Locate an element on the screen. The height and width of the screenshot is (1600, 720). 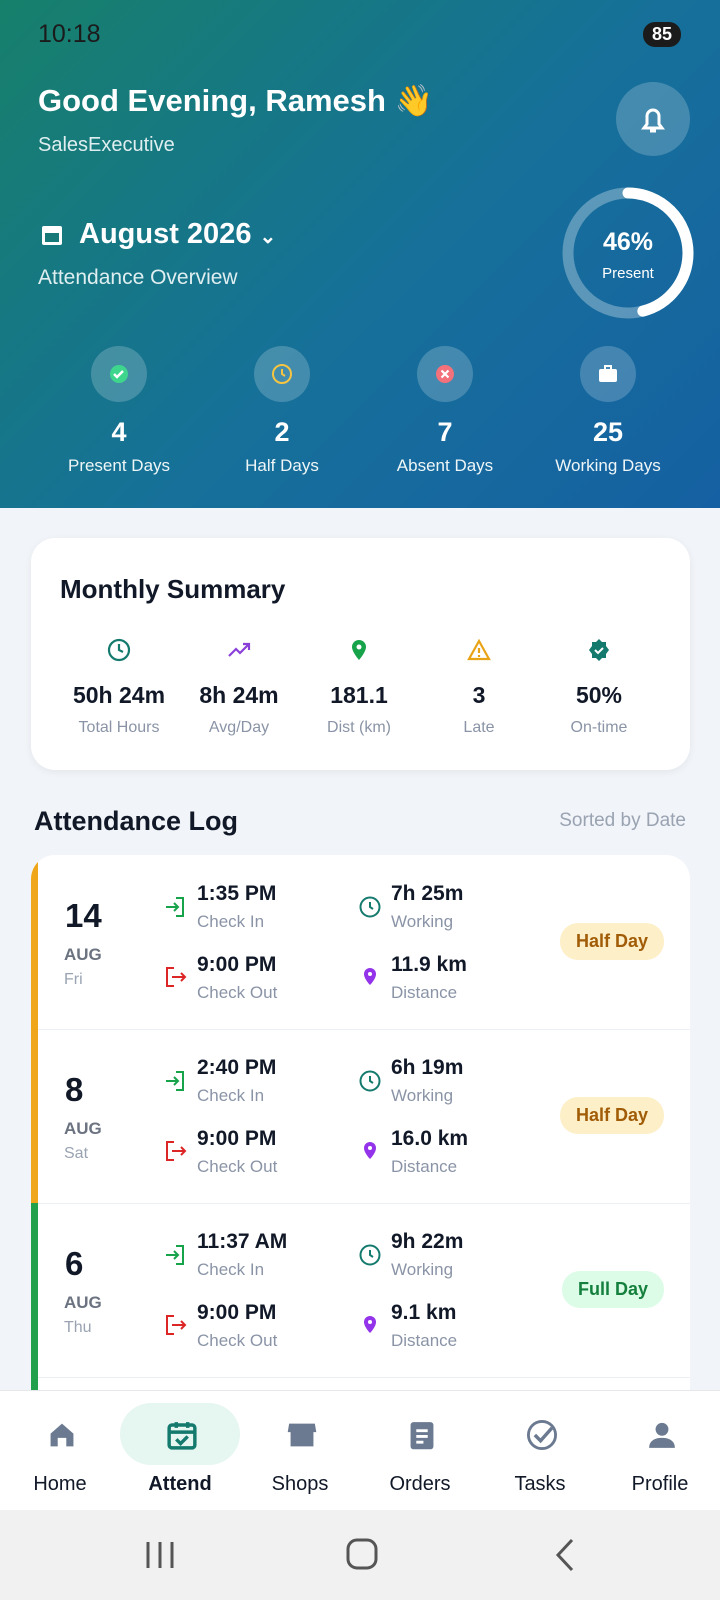
summary-label: Late is located at coordinates (479, 727).